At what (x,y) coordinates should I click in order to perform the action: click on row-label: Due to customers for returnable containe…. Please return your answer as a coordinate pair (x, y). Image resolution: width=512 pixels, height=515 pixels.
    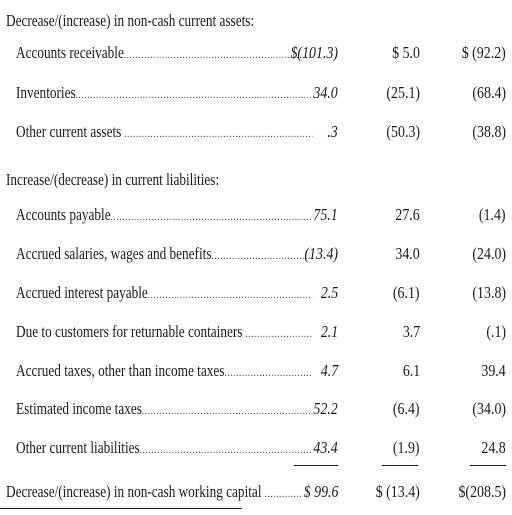
    Looking at the image, I should click on (129, 331).